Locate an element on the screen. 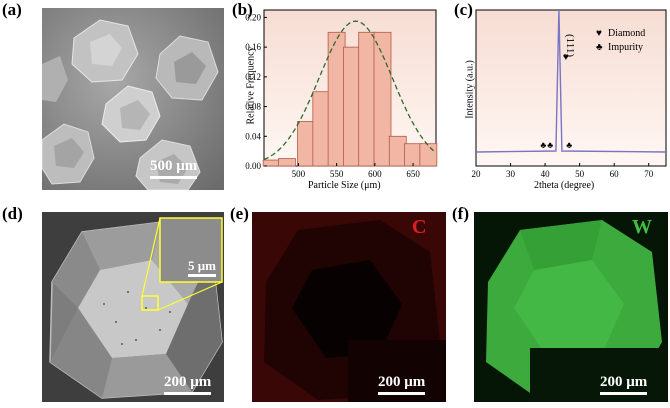 This screenshot has width=670, height=408. inset-scale-bar: 5 μm is located at coordinates (202, 267).